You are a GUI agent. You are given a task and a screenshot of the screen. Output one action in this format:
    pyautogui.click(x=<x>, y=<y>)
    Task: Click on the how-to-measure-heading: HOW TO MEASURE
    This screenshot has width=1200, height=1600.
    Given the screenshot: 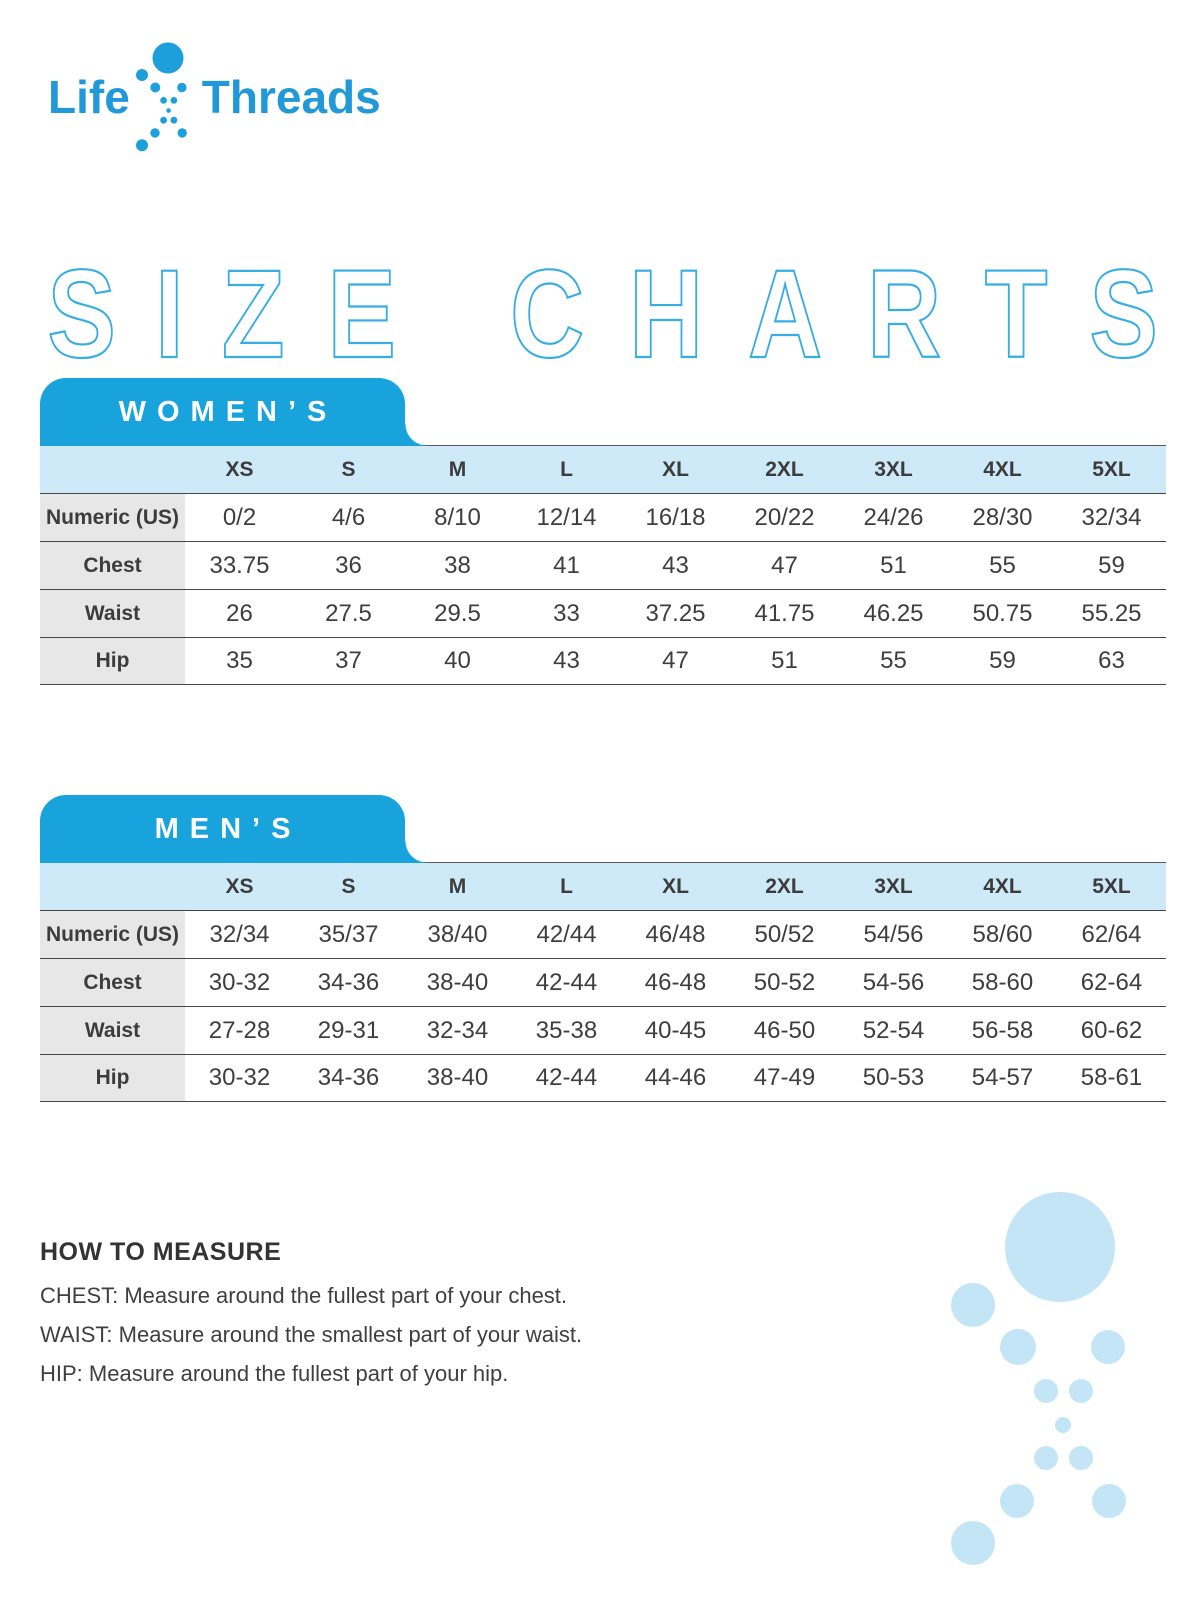 What is the action you would take?
    pyautogui.click(x=161, y=1252)
    